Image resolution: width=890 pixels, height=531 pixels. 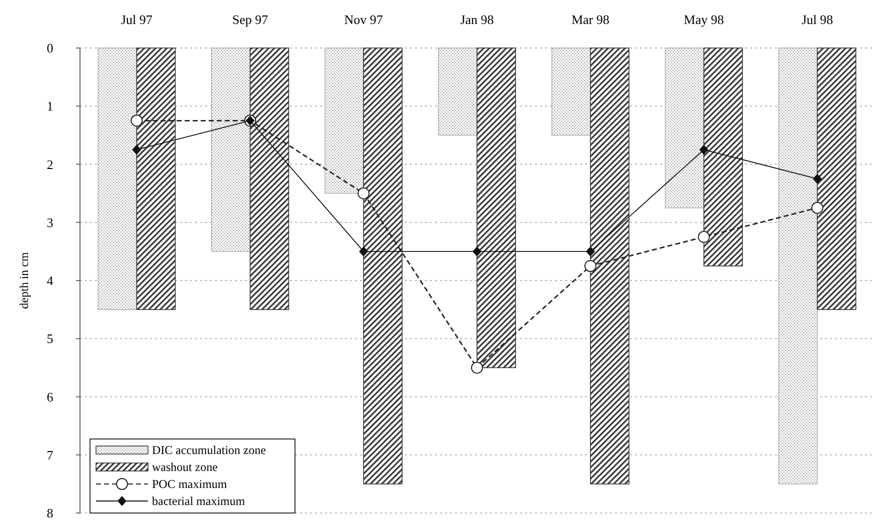 What do you see at coordinates (50, 164) in the screenshot?
I see `y-tick-label: 2` at bounding box center [50, 164].